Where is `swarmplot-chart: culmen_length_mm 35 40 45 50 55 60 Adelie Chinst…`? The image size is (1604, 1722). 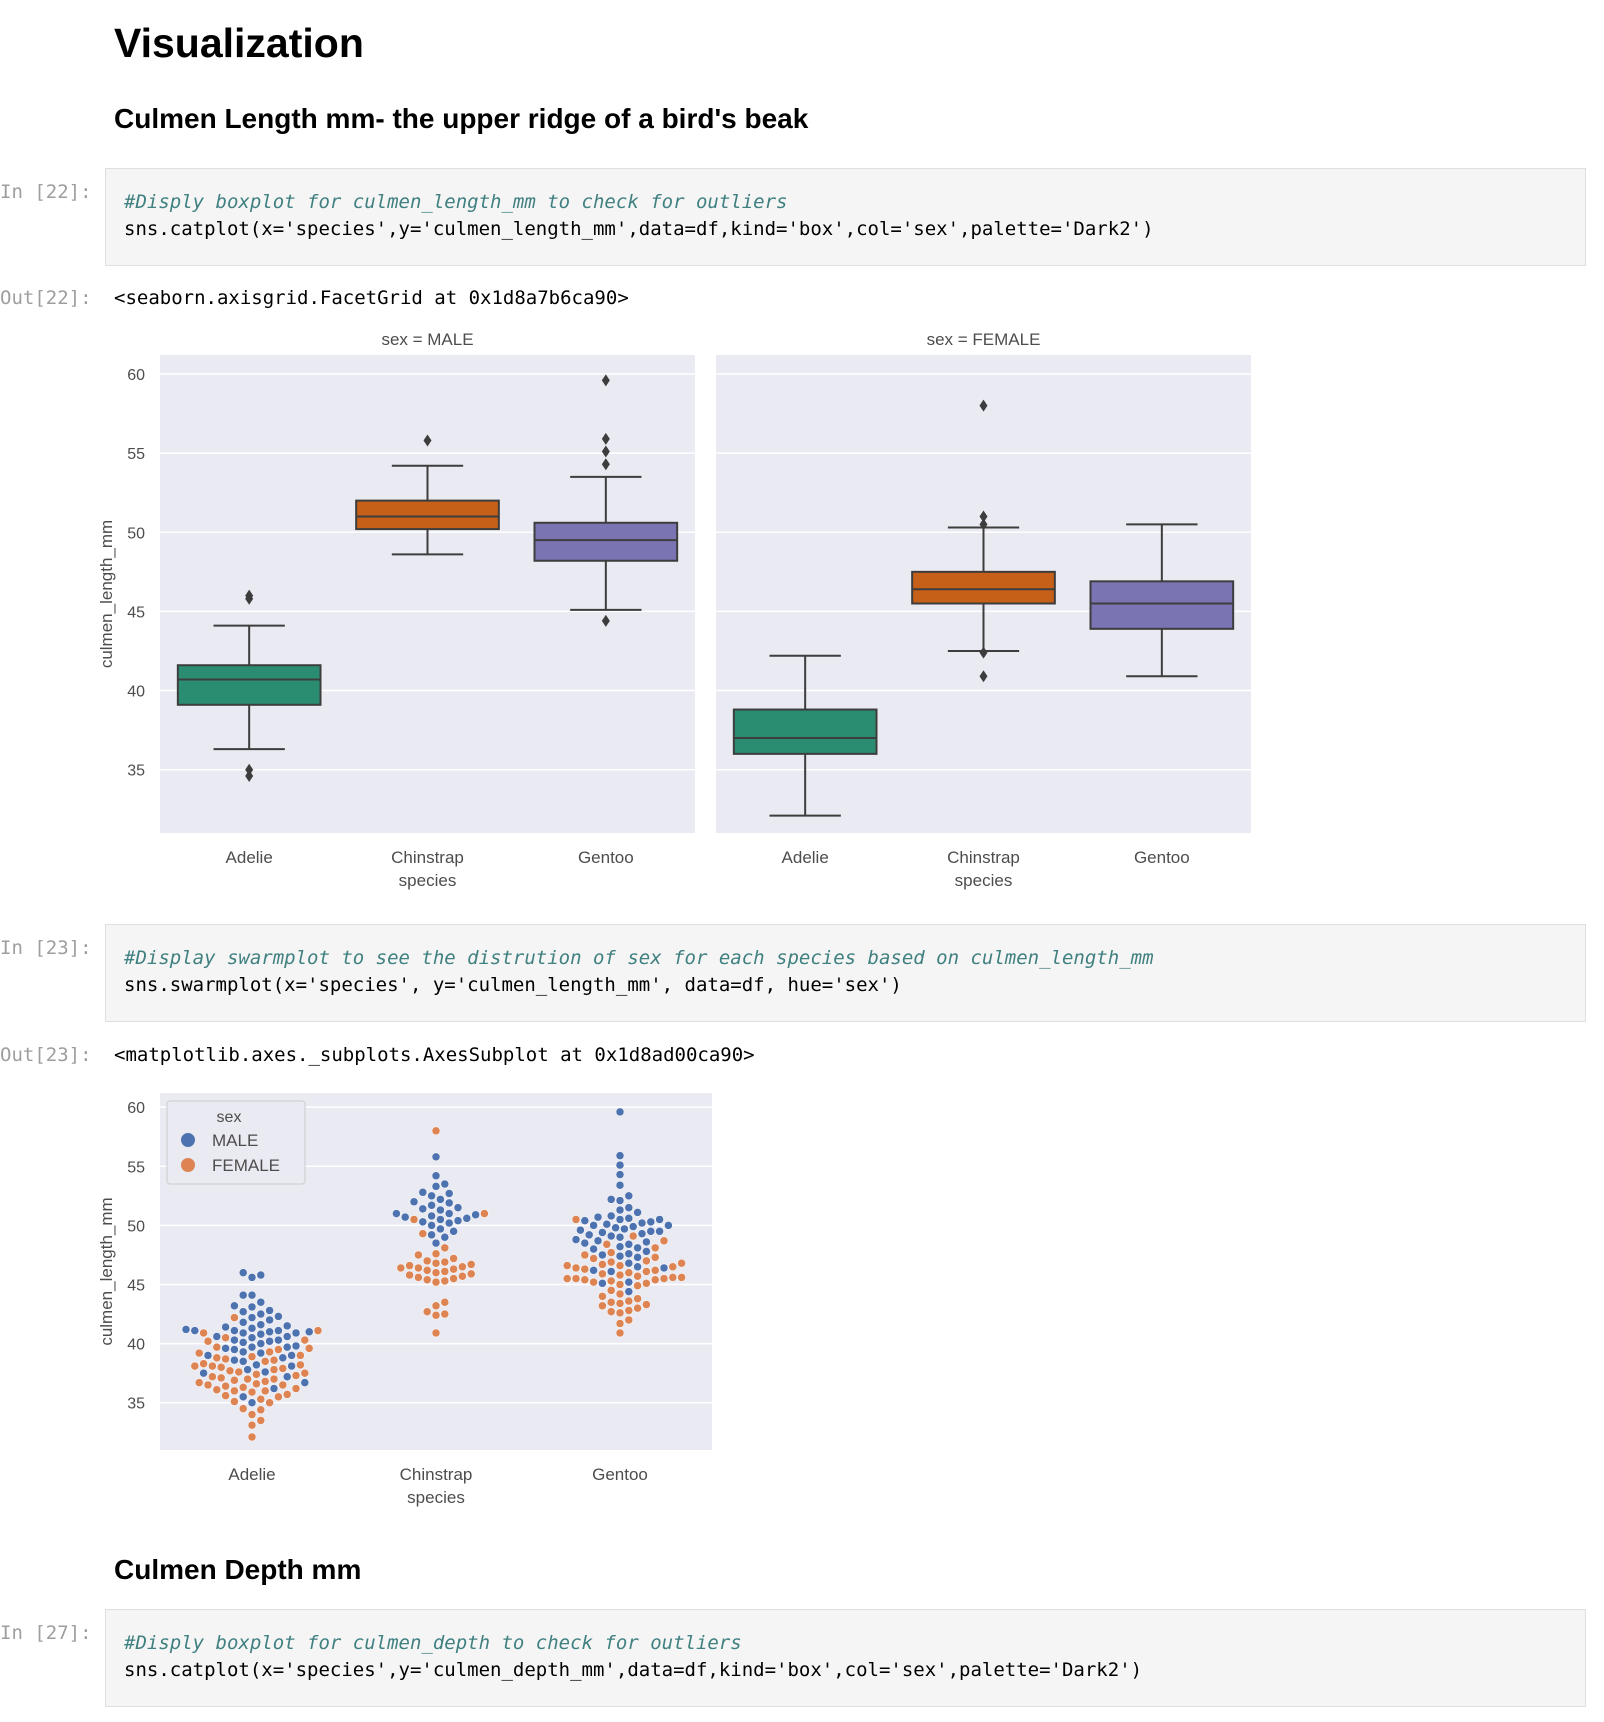 swarmplot-chart: culmen_length_mm 35 40 45 50 55 60 Adelie Chinst… is located at coordinates (404, 1300).